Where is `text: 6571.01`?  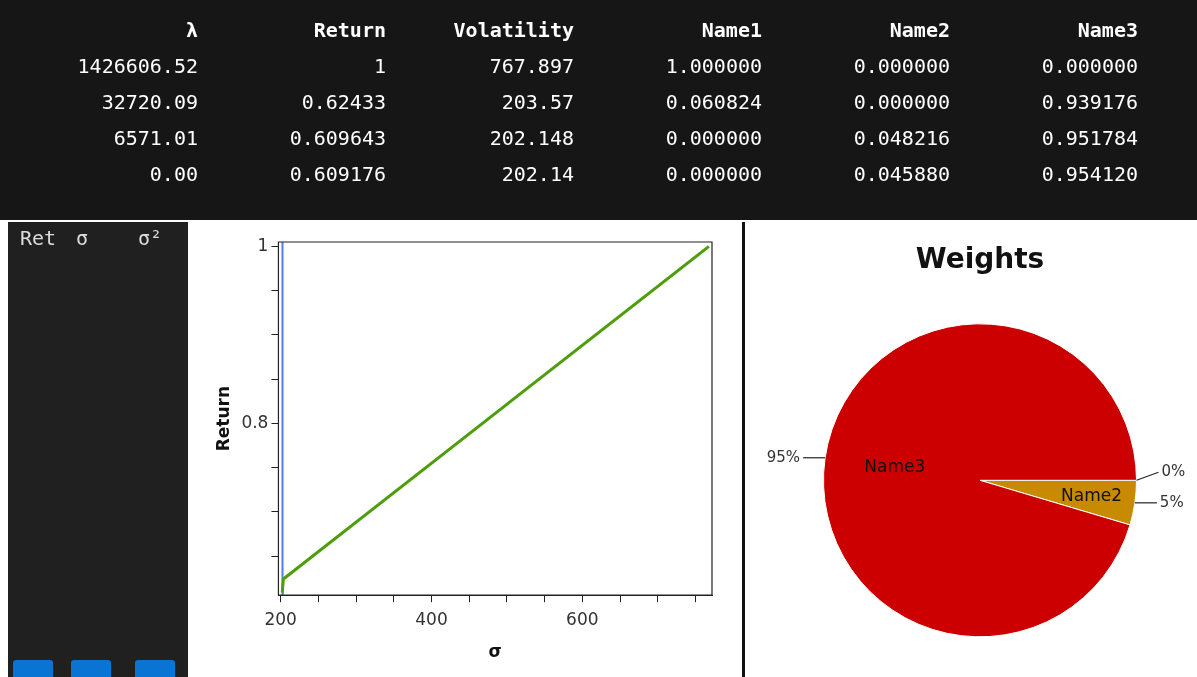
text: 6571.01 is located at coordinates (155, 138).